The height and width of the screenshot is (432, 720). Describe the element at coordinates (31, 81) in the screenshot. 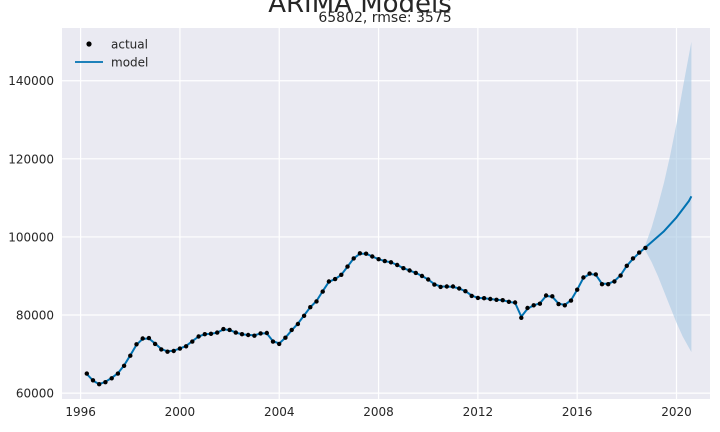

I see `y-tick-label: 140000` at that location.